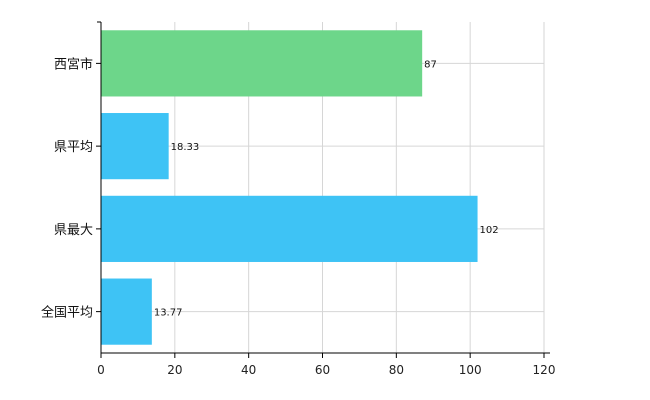  What do you see at coordinates (322, 370) in the screenshot?
I see `x-tick-label-3: 60` at bounding box center [322, 370].